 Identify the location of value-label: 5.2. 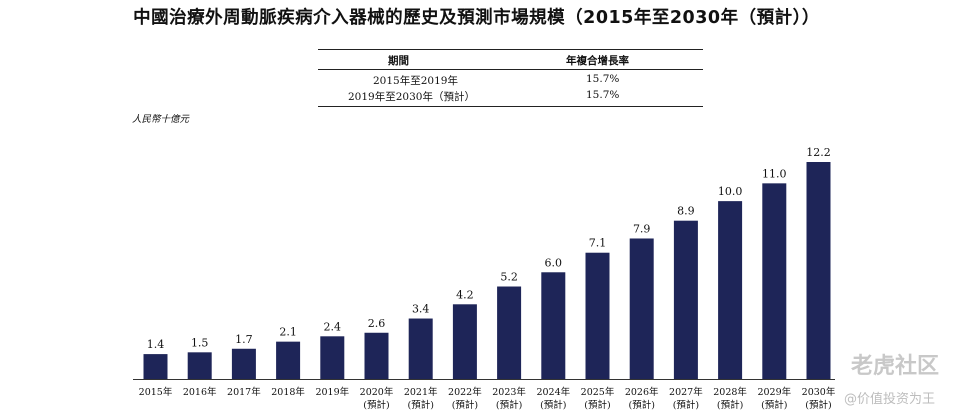
(509, 277).